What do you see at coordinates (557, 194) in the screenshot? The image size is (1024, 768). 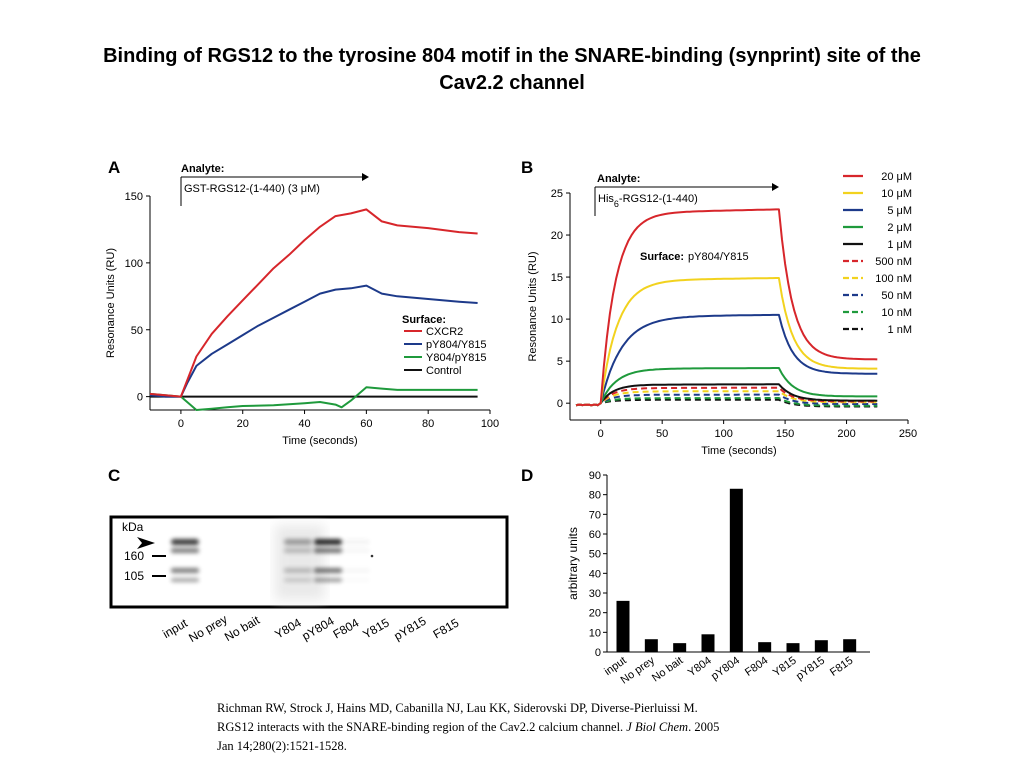 I see `panel-b-y-tick-label: 25` at bounding box center [557, 194].